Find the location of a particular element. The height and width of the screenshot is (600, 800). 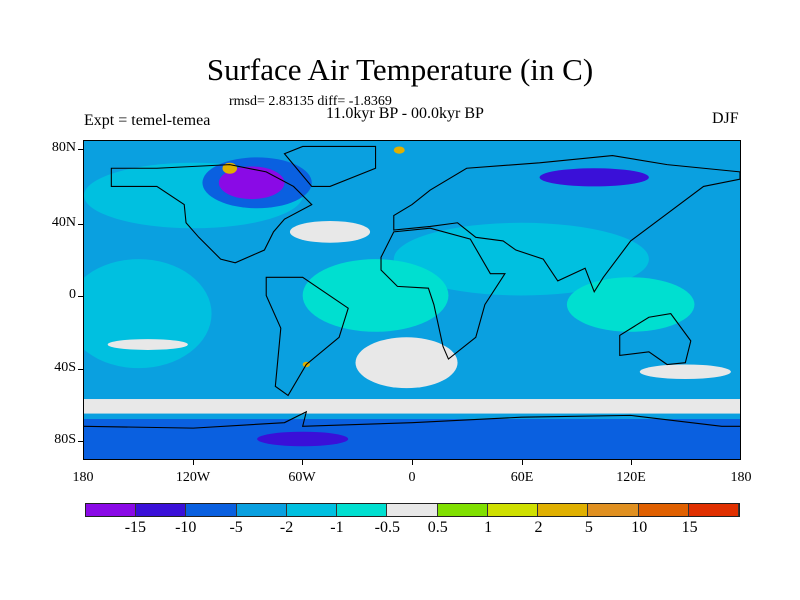

colorbar-label: 1 is located at coordinates (488, 527).